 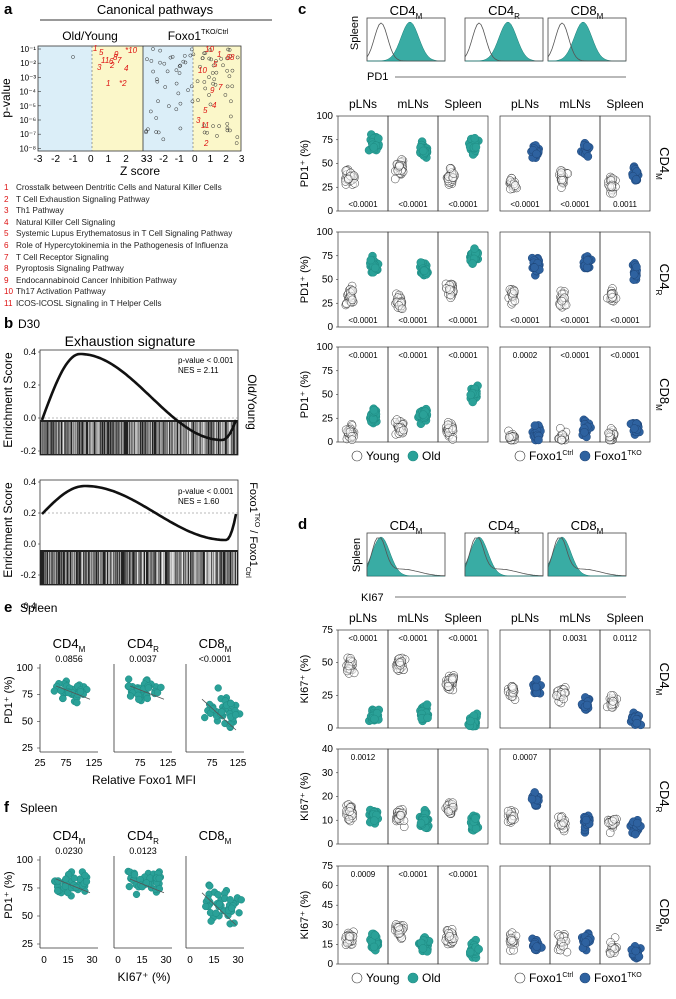 What do you see at coordinates (156, 649) in the screenshot?
I see `scatter-title-sub: R` at bounding box center [156, 649].